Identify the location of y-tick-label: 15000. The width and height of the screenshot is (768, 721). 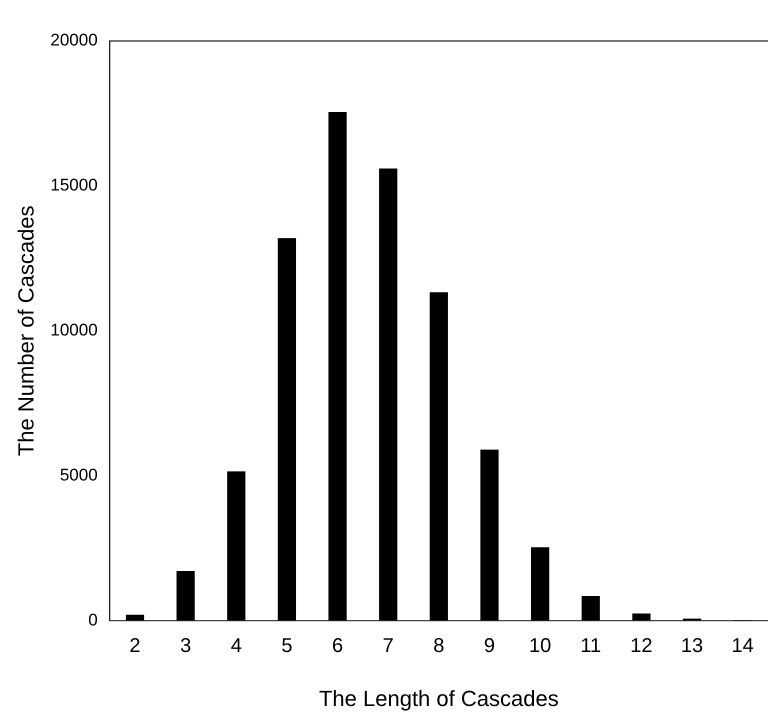
(74, 185).